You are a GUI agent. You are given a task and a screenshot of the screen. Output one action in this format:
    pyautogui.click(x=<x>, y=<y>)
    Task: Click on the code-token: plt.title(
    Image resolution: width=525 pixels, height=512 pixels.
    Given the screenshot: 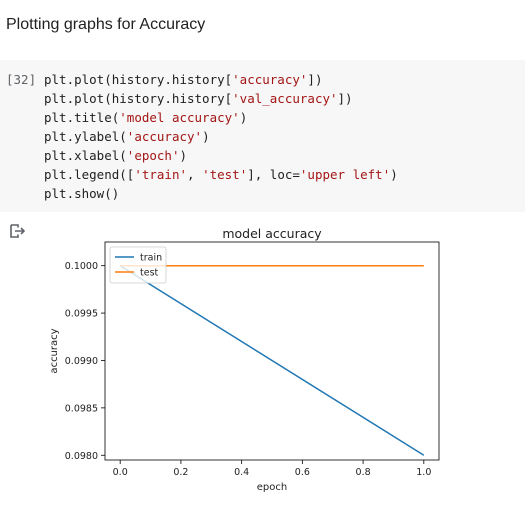 What is the action you would take?
    pyautogui.click(x=82, y=117)
    